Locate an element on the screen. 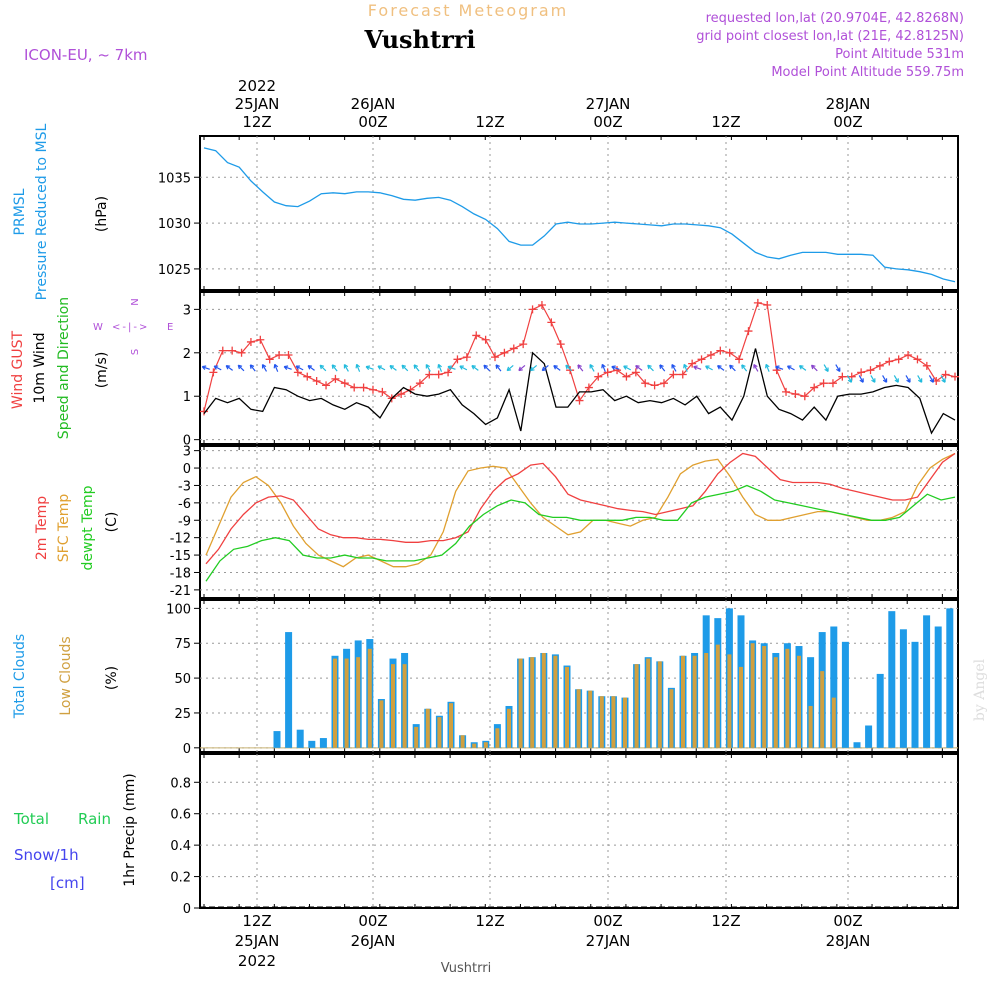  top-time-label: 26JAN is located at coordinates (373, 104).